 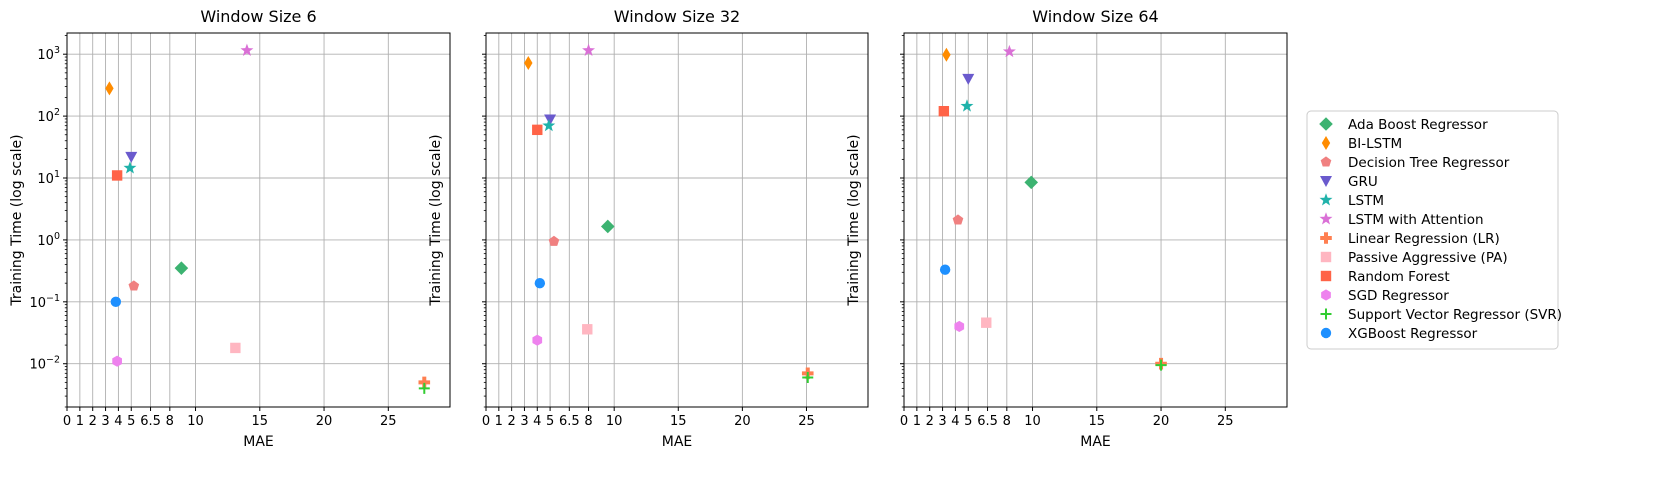 What do you see at coordinates (1095, 16) in the screenshot?
I see `chart-title: Window Size 64` at bounding box center [1095, 16].